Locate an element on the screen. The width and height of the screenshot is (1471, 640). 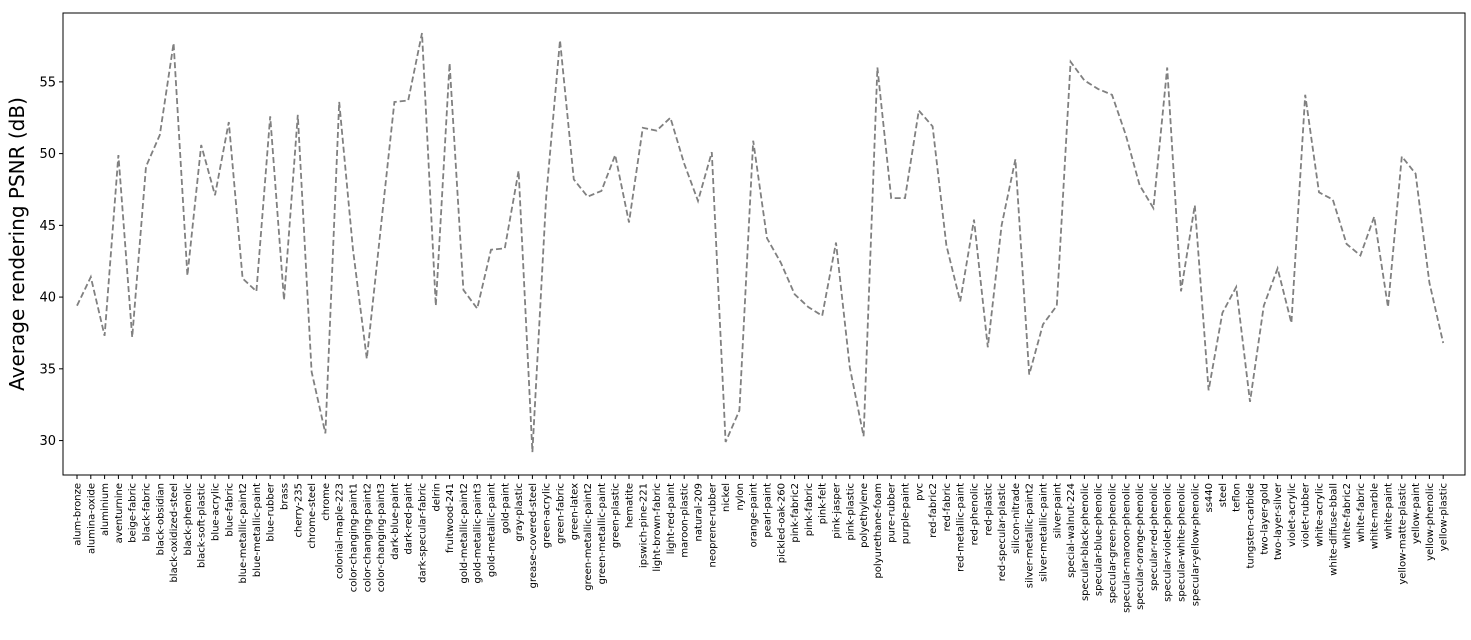
x-tick-label: red-plastic is located at coordinates (988, 509).